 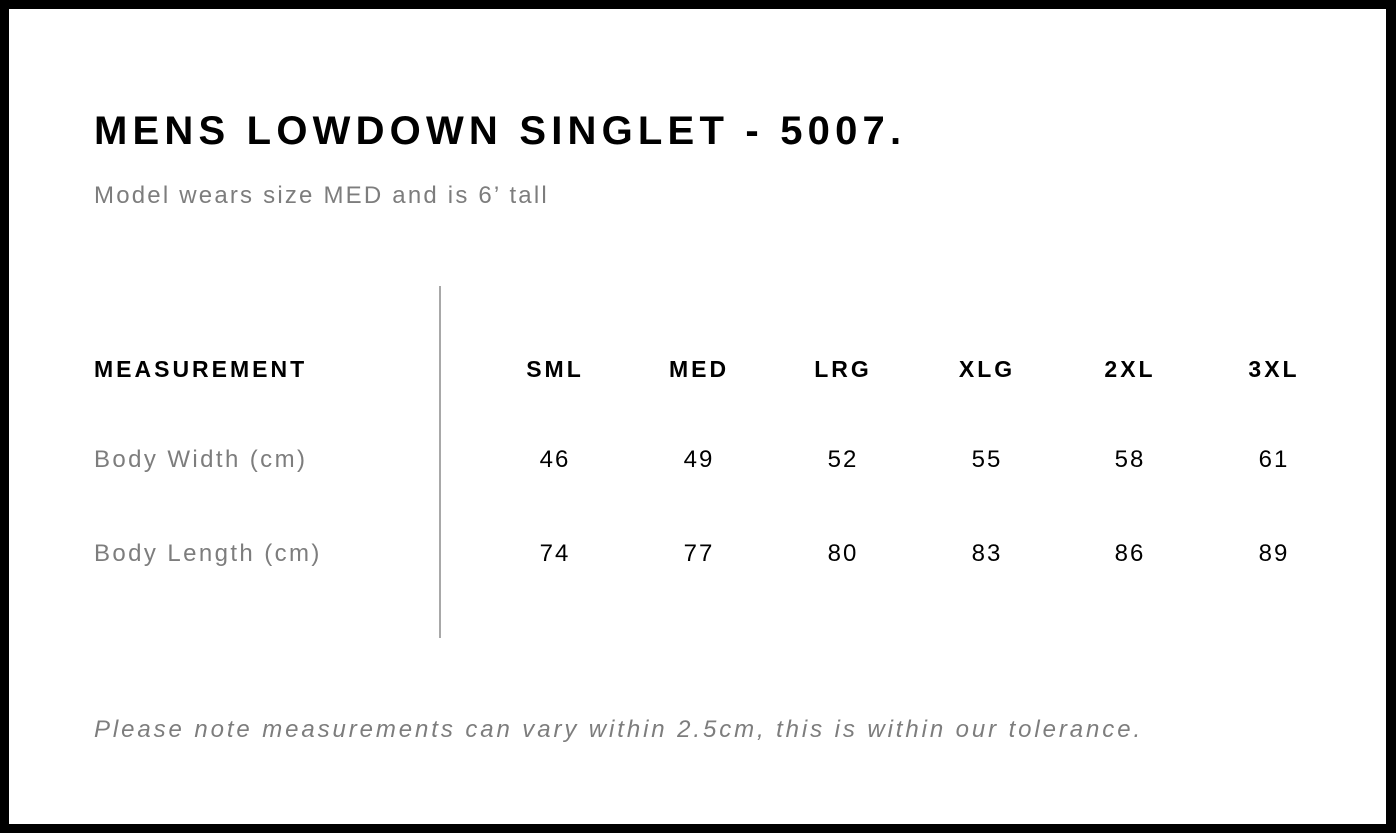 What do you see at coordinates (201, 459) in the screenshot?
I see `row-label-body-width: Body Width (cm)` at bounding box center [201, 459].